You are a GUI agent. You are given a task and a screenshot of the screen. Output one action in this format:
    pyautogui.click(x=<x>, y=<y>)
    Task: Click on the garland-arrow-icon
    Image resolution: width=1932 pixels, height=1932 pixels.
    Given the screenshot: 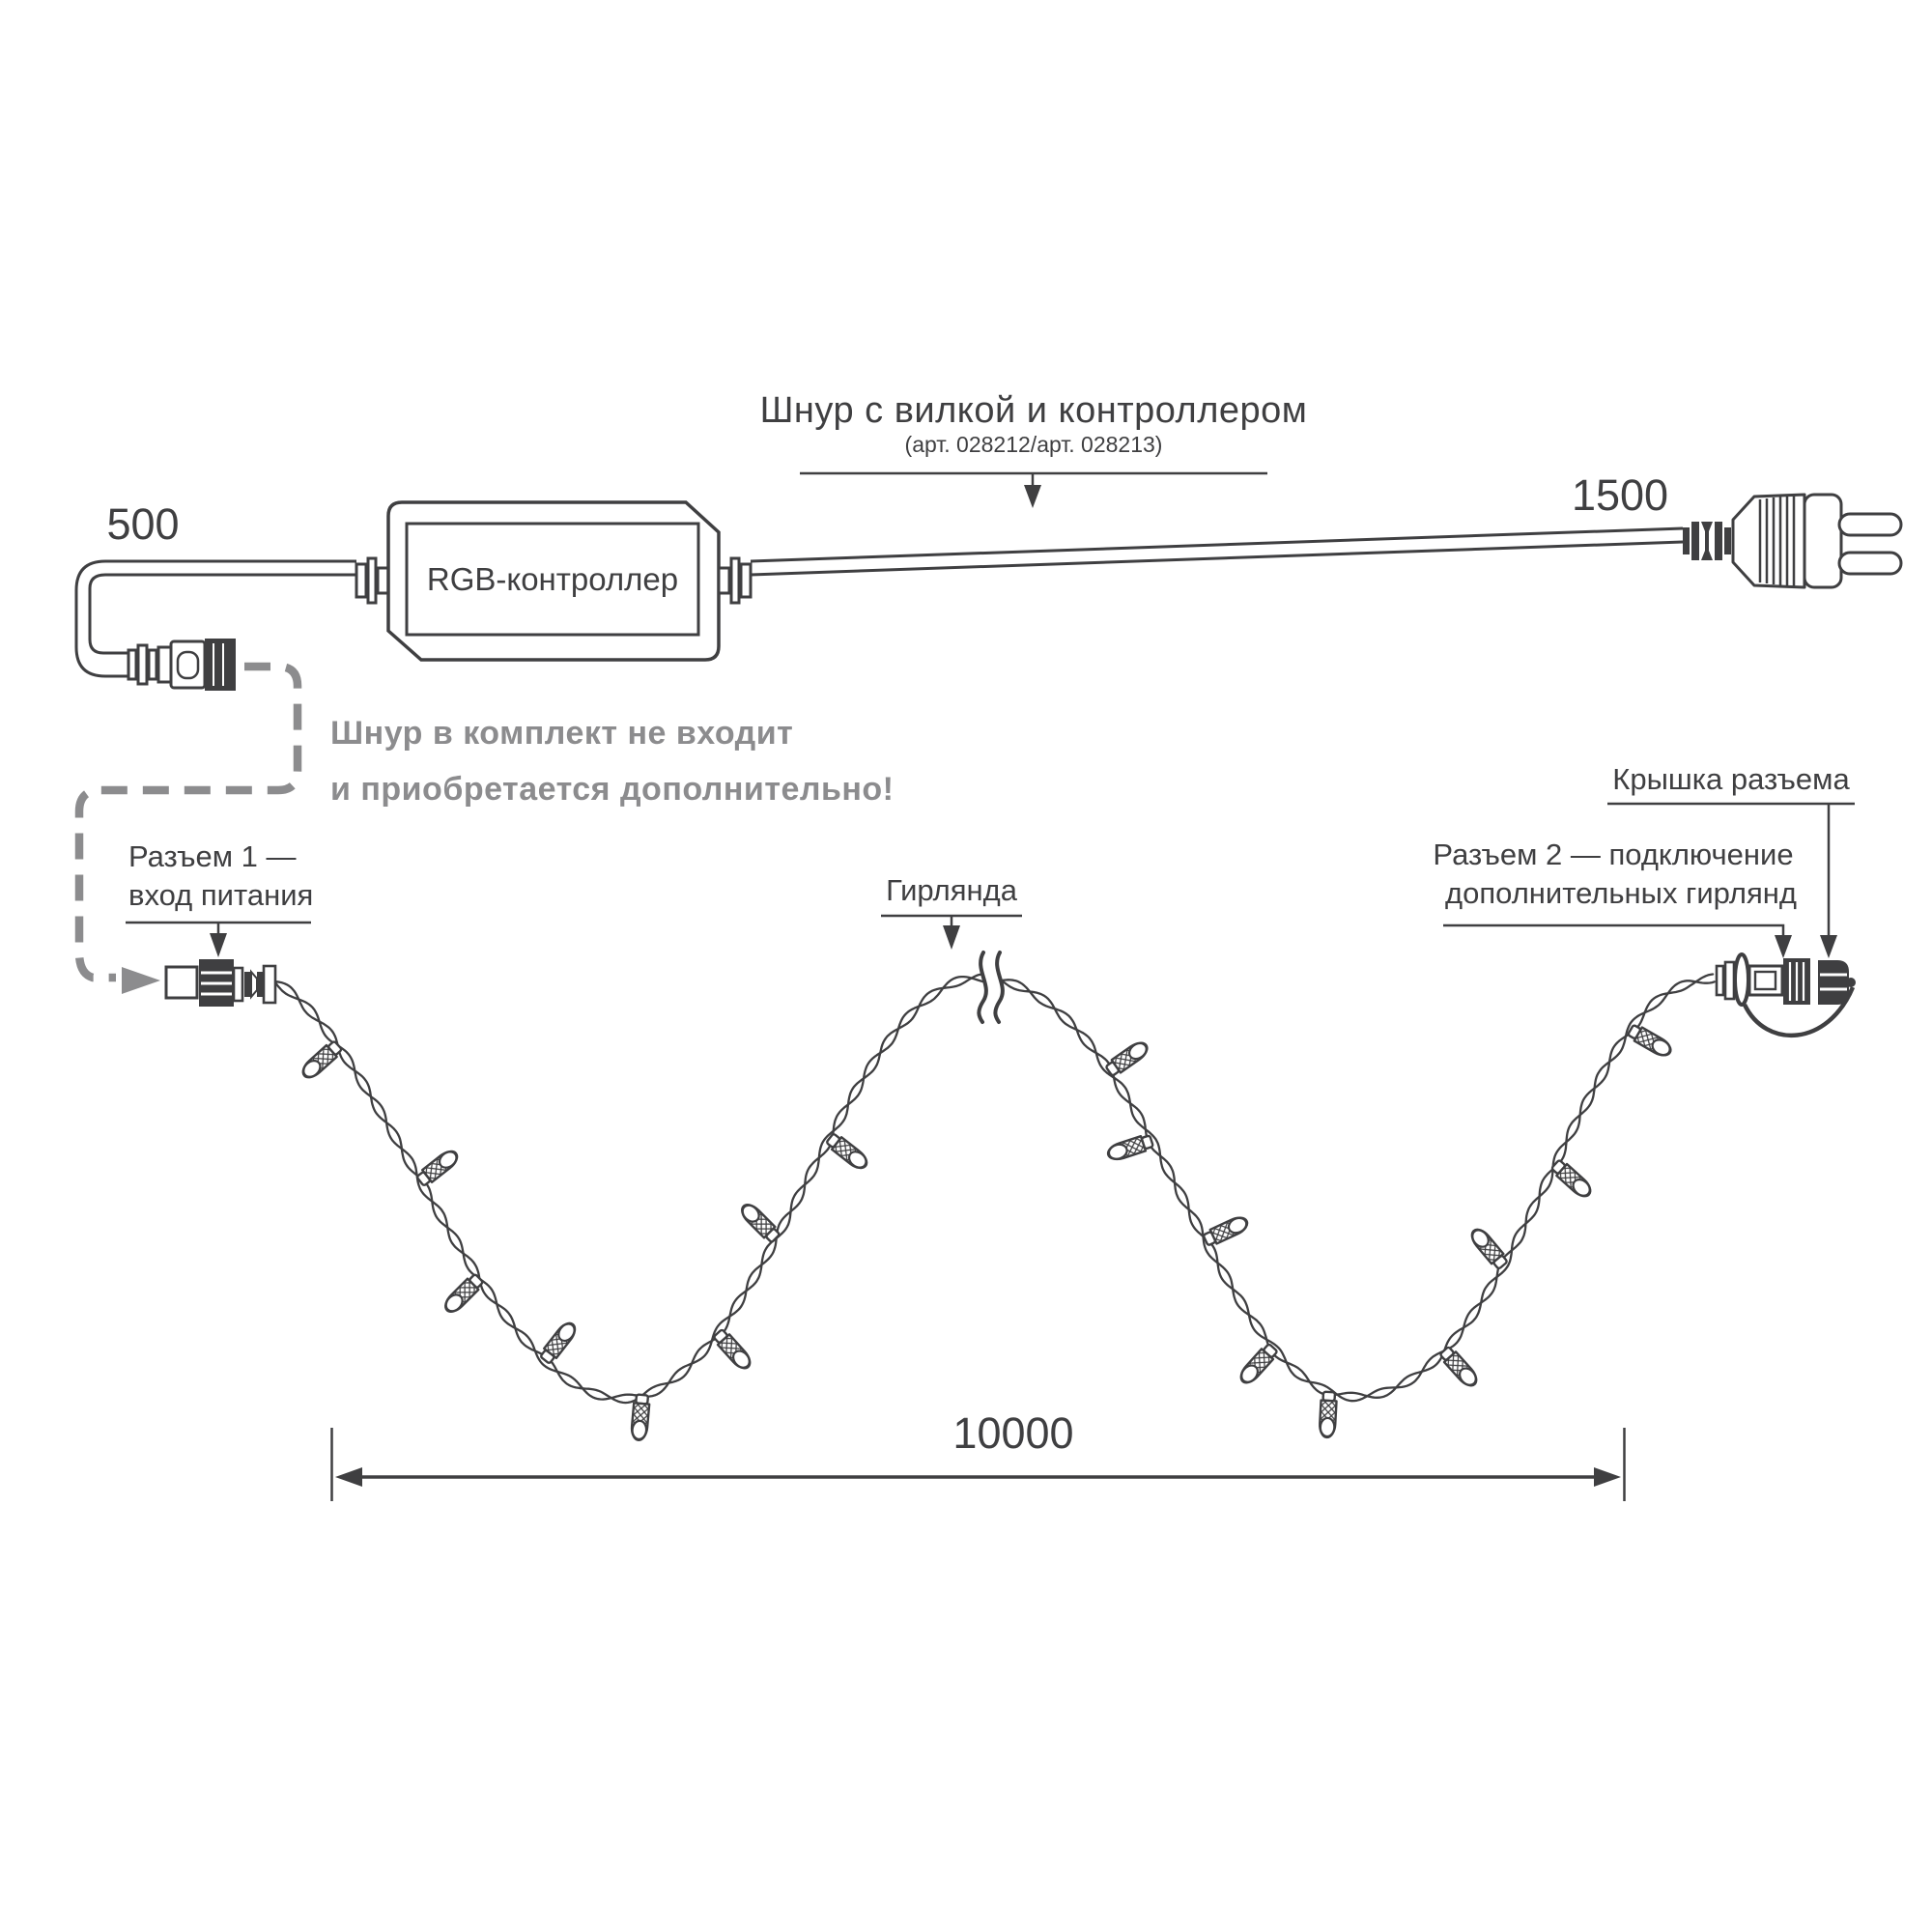 What is the action you would take?
    pyautogui.click(x=951, y=937)
    